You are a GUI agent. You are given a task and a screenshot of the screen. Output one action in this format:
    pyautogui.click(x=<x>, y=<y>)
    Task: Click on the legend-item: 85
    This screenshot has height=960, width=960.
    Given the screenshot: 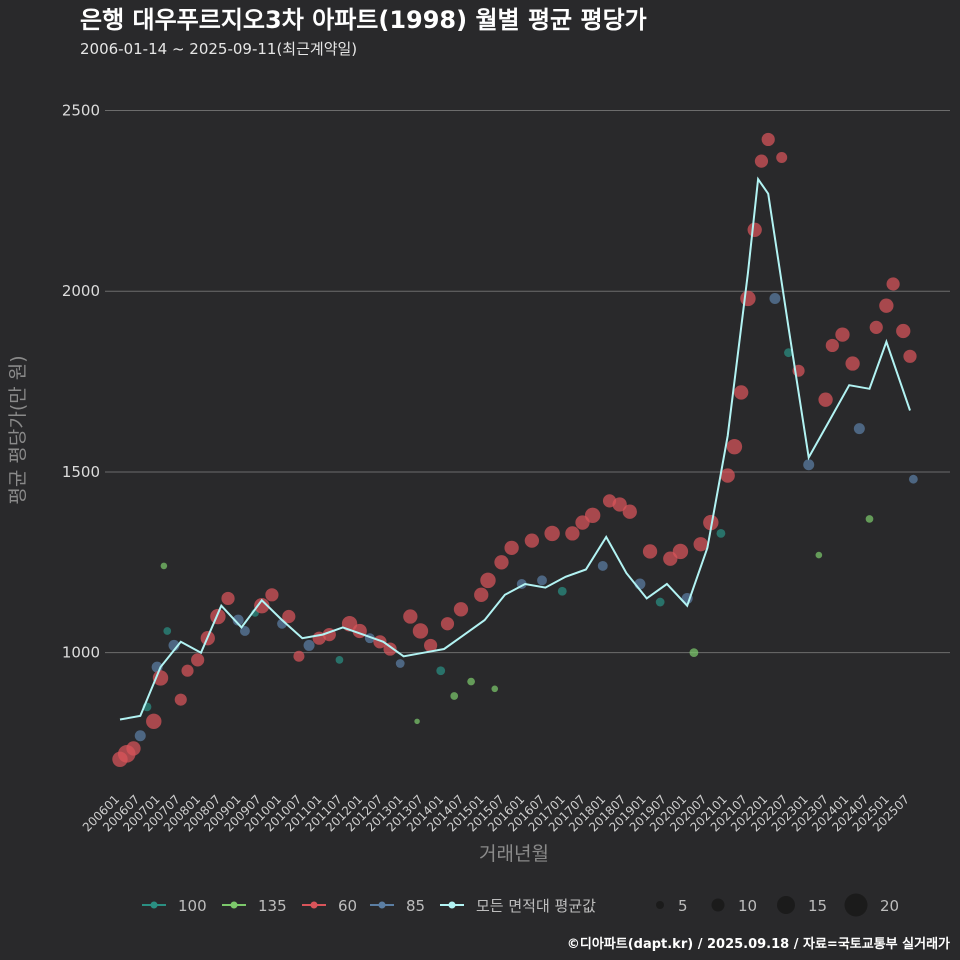 What is the action you would take?
    pyautogui.click(x=397, y=906)
    